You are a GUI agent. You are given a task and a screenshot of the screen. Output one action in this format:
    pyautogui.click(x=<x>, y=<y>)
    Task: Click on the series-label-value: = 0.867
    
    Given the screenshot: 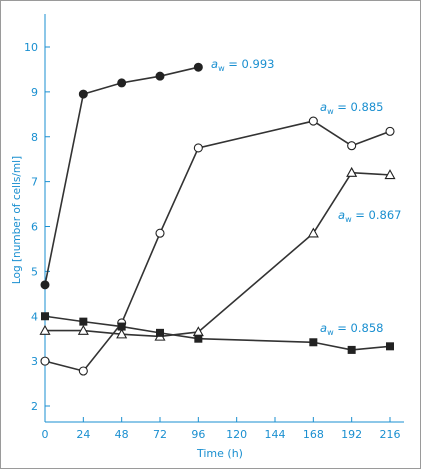 What is the action you would take?
    pyautogui.click(x=377, y=215)
    